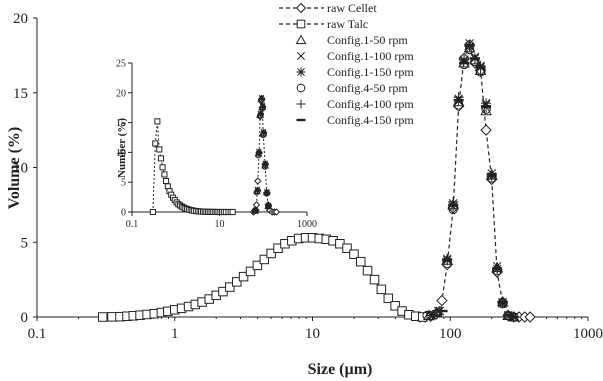 The width and height of the screenshot is (603, 381). I want to click on series-line-raw-cellet, so click(475, 181).